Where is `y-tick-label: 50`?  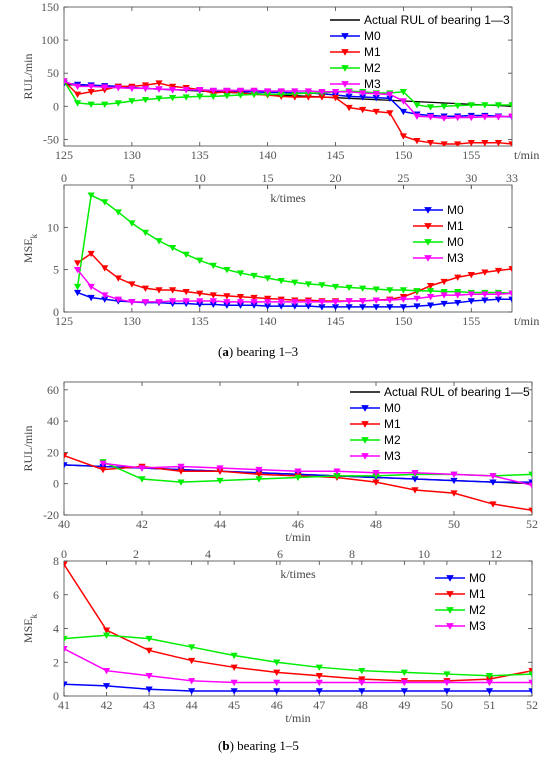 y-tick-label: 50 is located at coordinates (53, 73).